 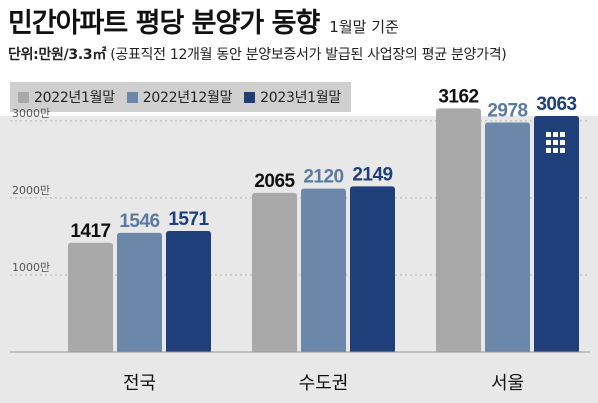 I want to click on data-label: 3162, so click(x=458, y=96).